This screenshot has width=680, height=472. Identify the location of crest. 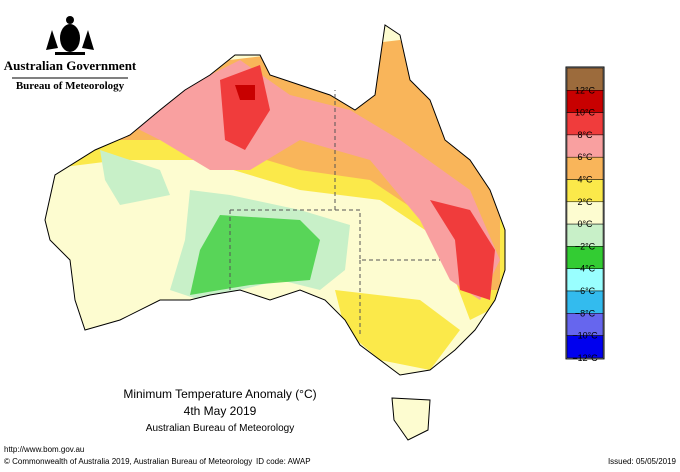
(70, 35).